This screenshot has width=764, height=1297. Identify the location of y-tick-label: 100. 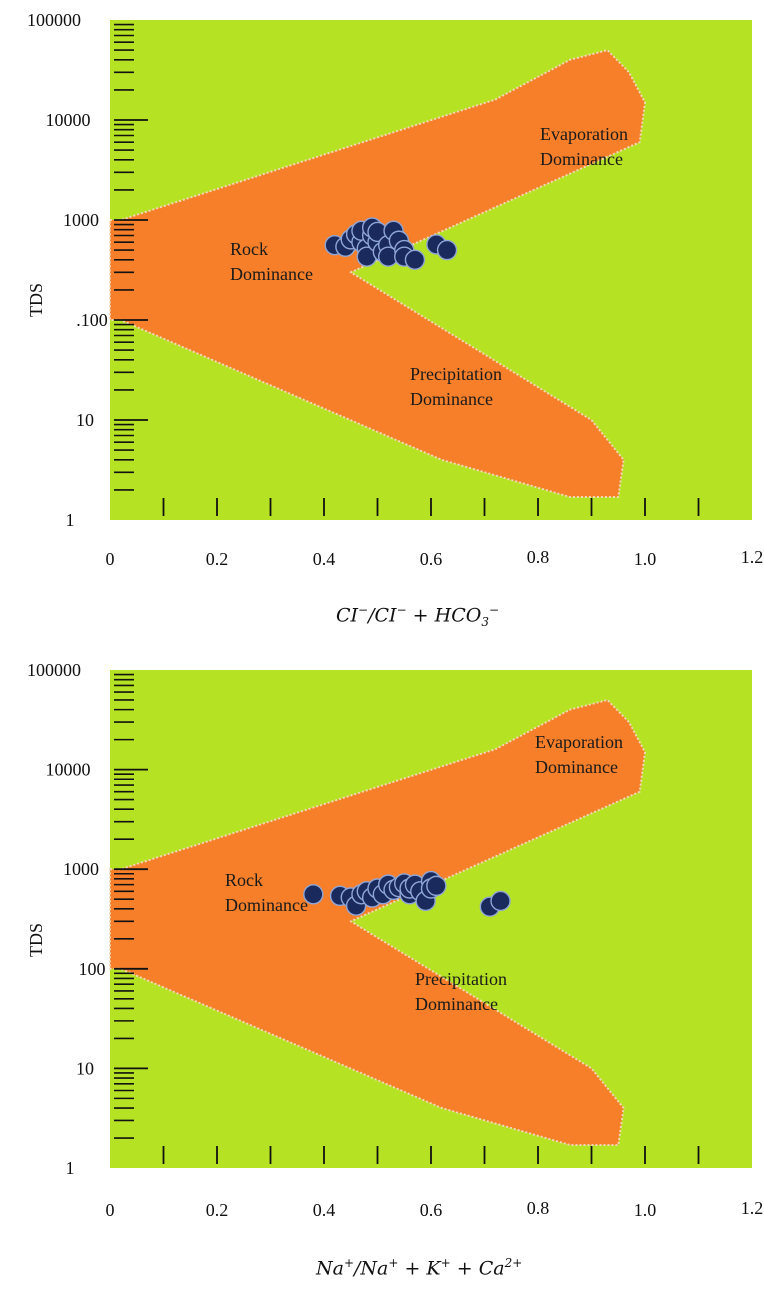
(92, 969).